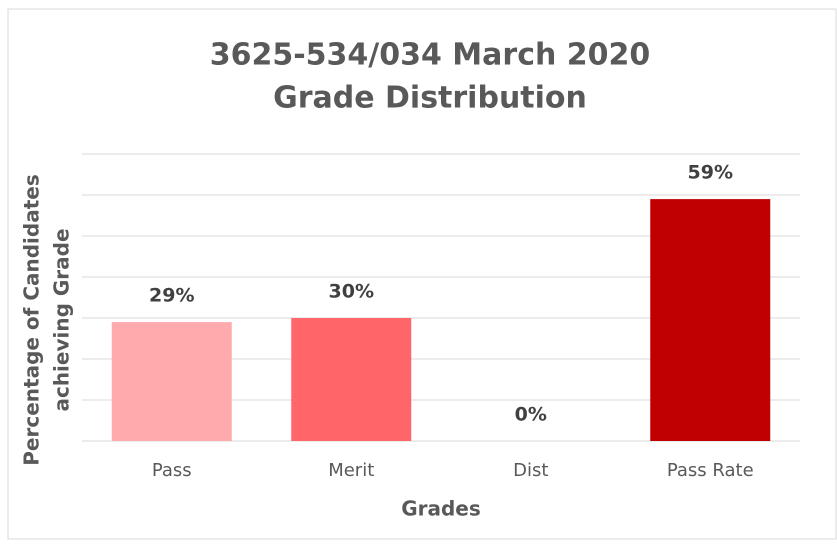  What do you see at coordinates (430, 55) in the screenshot?
I see `chart-title: 3625-534/034 March 2020` at bounding box center [430, 55].